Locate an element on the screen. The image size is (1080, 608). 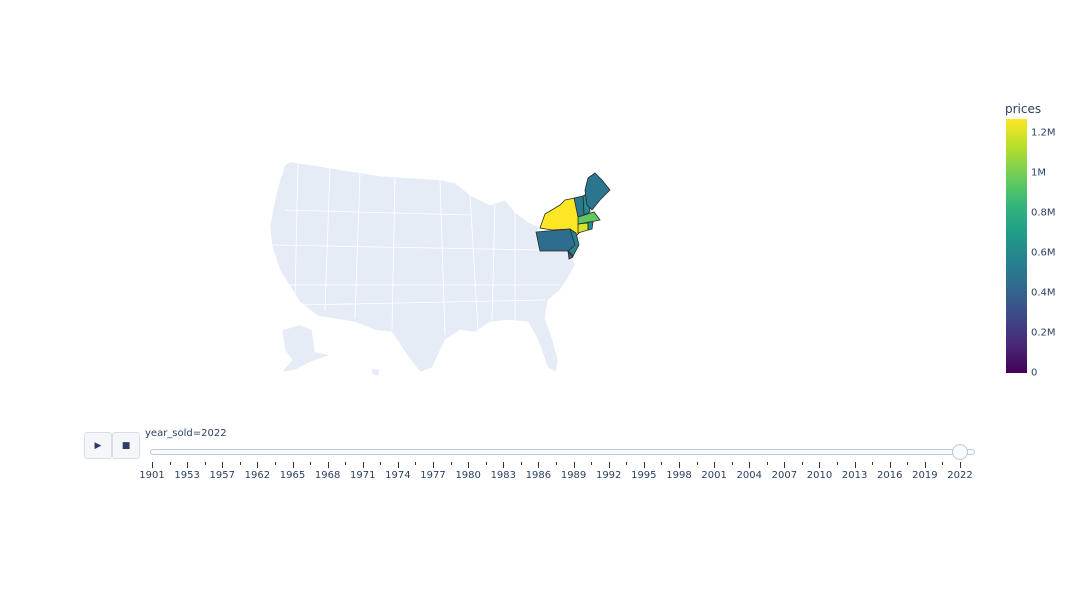
colored-states is located at coordinates (573, 216).